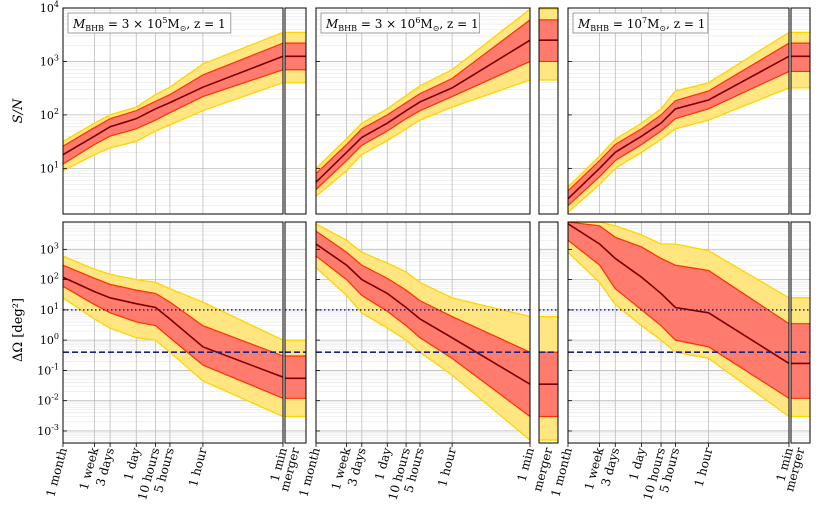  Describe the element at coordinates (637, 464) in the screenshot. I see `x-tick-label: 1 day` at that location.